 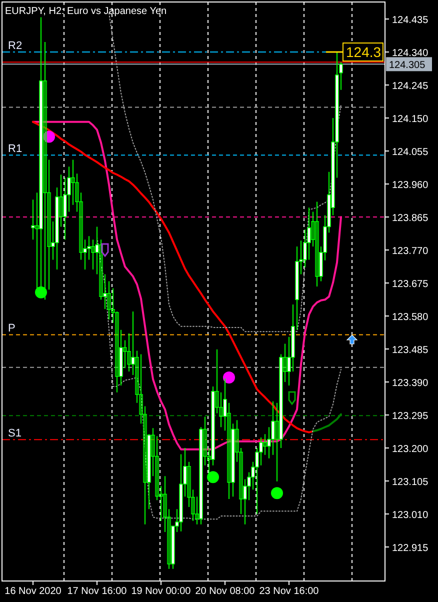 I want to click on x-tick-label: 20 Nov 08:00, so click(x=225, y=591).